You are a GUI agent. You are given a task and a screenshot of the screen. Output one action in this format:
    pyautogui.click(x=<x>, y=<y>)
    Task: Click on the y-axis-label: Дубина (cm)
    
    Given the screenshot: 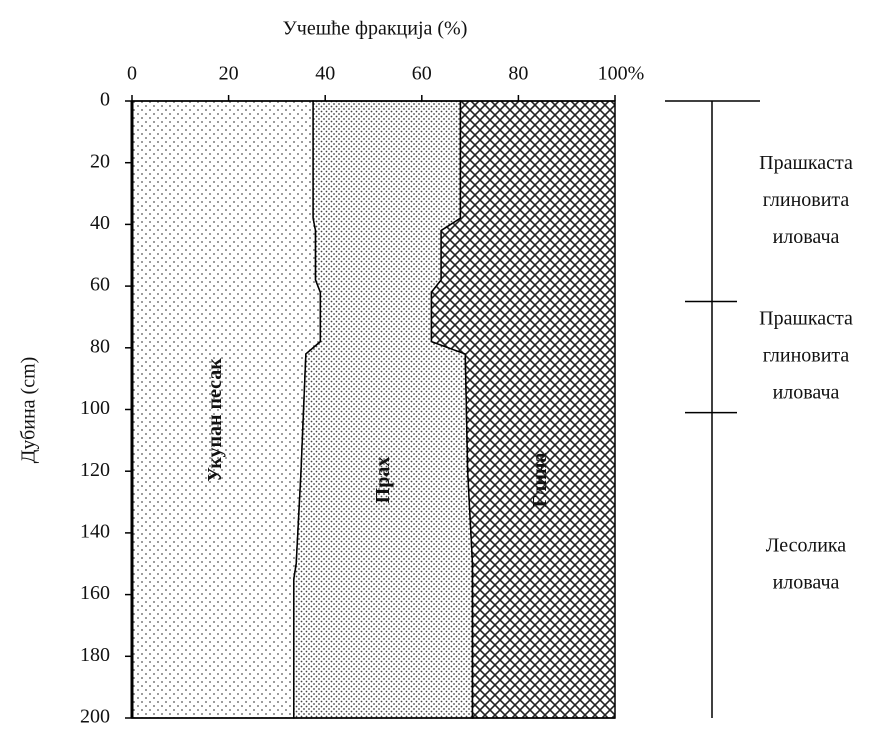 What is the action you would take?
    pyautogui.click(x=29, y=410)
    